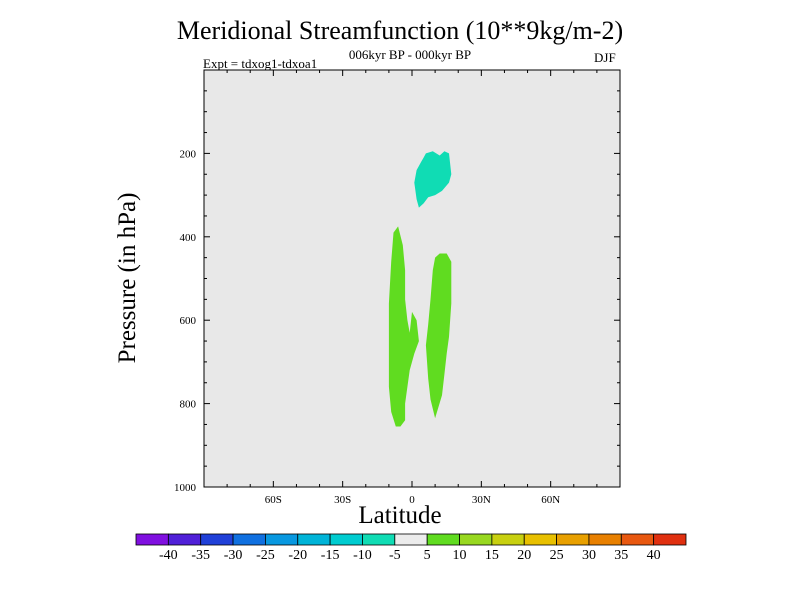 The height and width of the screenshot is (600, 800). What do you see at coordinates (330, 555) in the screenshot?
I see `colorbar-label: -15` at bounding box center [330, 555].